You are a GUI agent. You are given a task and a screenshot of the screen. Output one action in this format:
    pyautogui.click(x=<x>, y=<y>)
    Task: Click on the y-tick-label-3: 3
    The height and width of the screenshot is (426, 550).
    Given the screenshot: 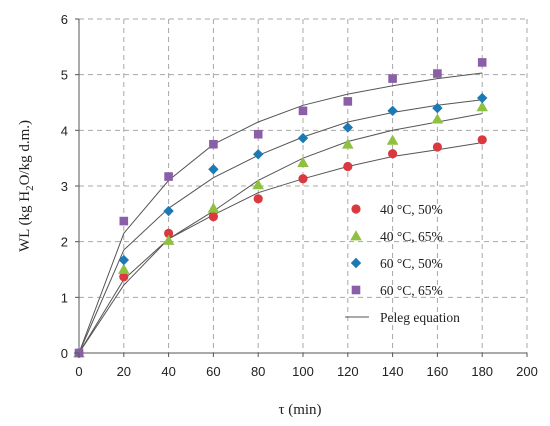 What is the action you would take?
    pyautogui.click(x=64, y=186)
    